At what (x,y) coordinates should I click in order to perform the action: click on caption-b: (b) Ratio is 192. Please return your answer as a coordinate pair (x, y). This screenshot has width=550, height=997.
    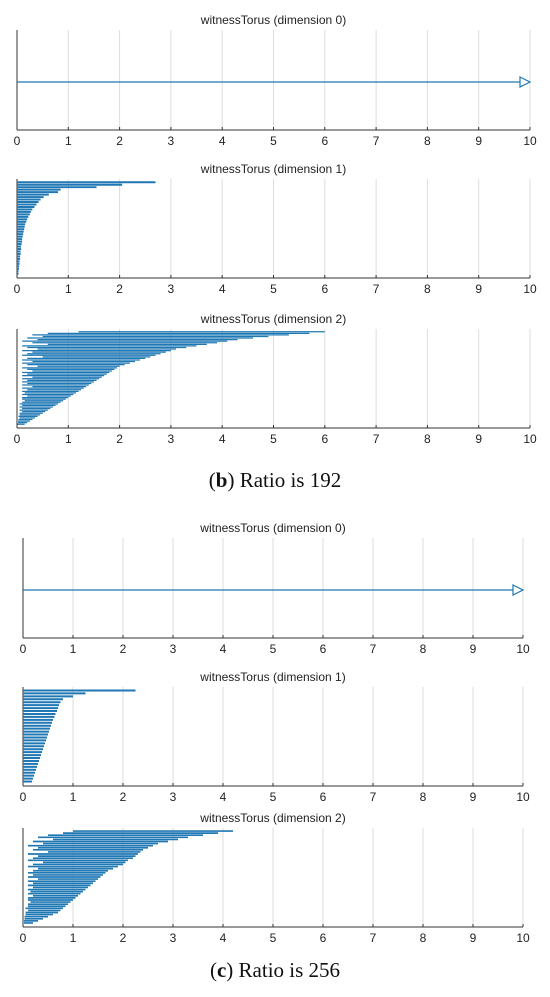
    Looking at the image, I should click on (275, 480).